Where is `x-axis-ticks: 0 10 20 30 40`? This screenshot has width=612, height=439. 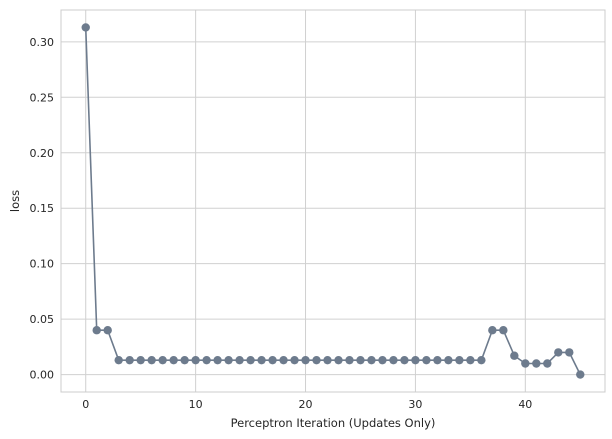 x-axis-ticks: 0 10 20 30 40 is located at coordinates (307, 404).